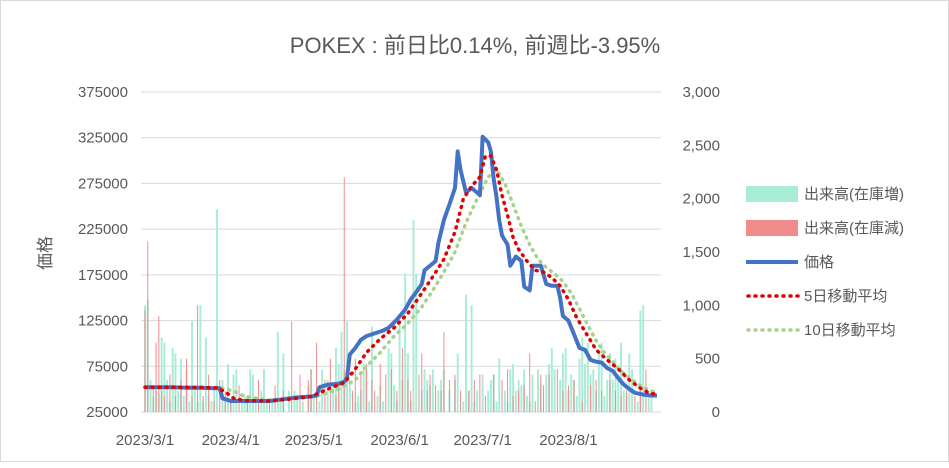  Describe the element at coordinates (772, 228) in the screenshot. I see `legend-swatch-vol_dec` at that location.